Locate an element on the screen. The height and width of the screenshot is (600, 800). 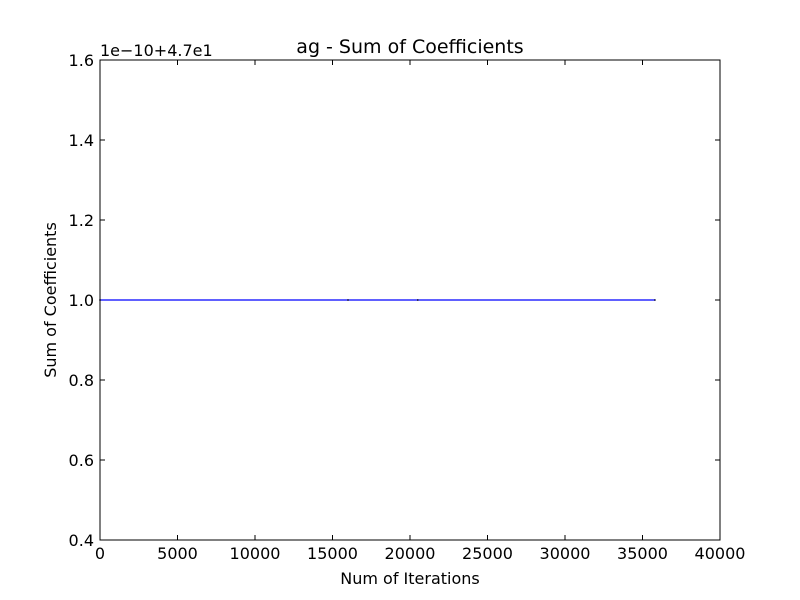
y-axis-offset-label: 1e−10+4.7e1 is located at coordinates (156, 50).